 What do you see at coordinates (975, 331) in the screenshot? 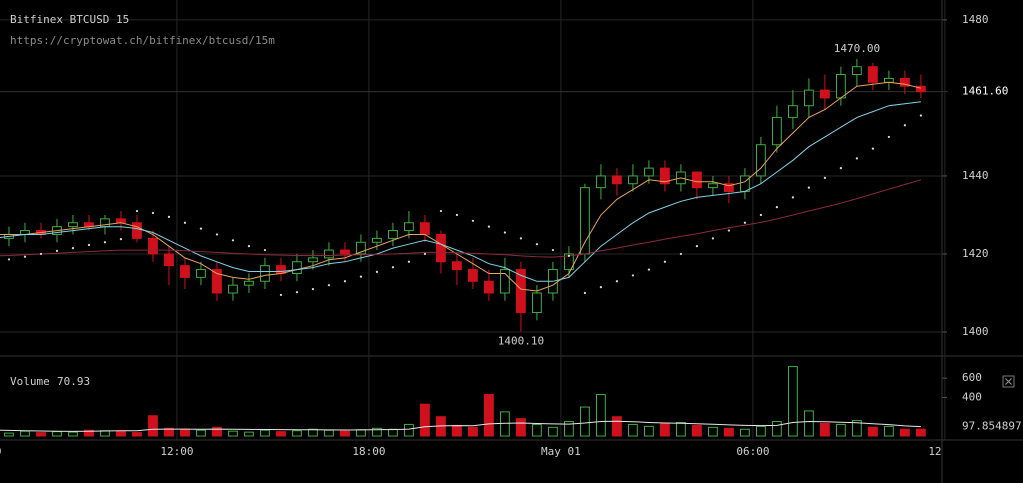
I see `y-tick-label: 1400` at bounding box center [975, 331].